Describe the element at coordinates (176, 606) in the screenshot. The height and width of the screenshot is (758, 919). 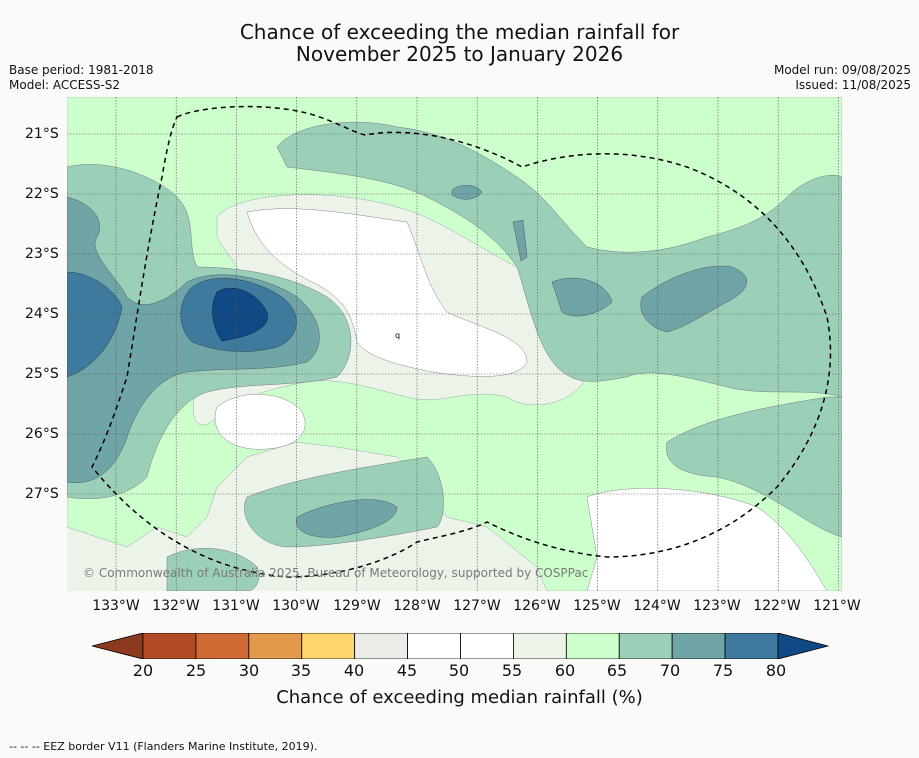
I see `lon-tick: 132°W` at that location.